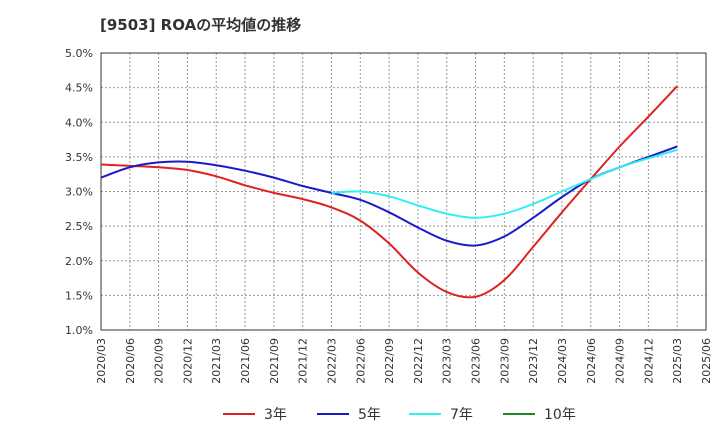 This screenshot has width=720, height=440. I want to click on x-tick-label: 2023/12, so click(533, 361).